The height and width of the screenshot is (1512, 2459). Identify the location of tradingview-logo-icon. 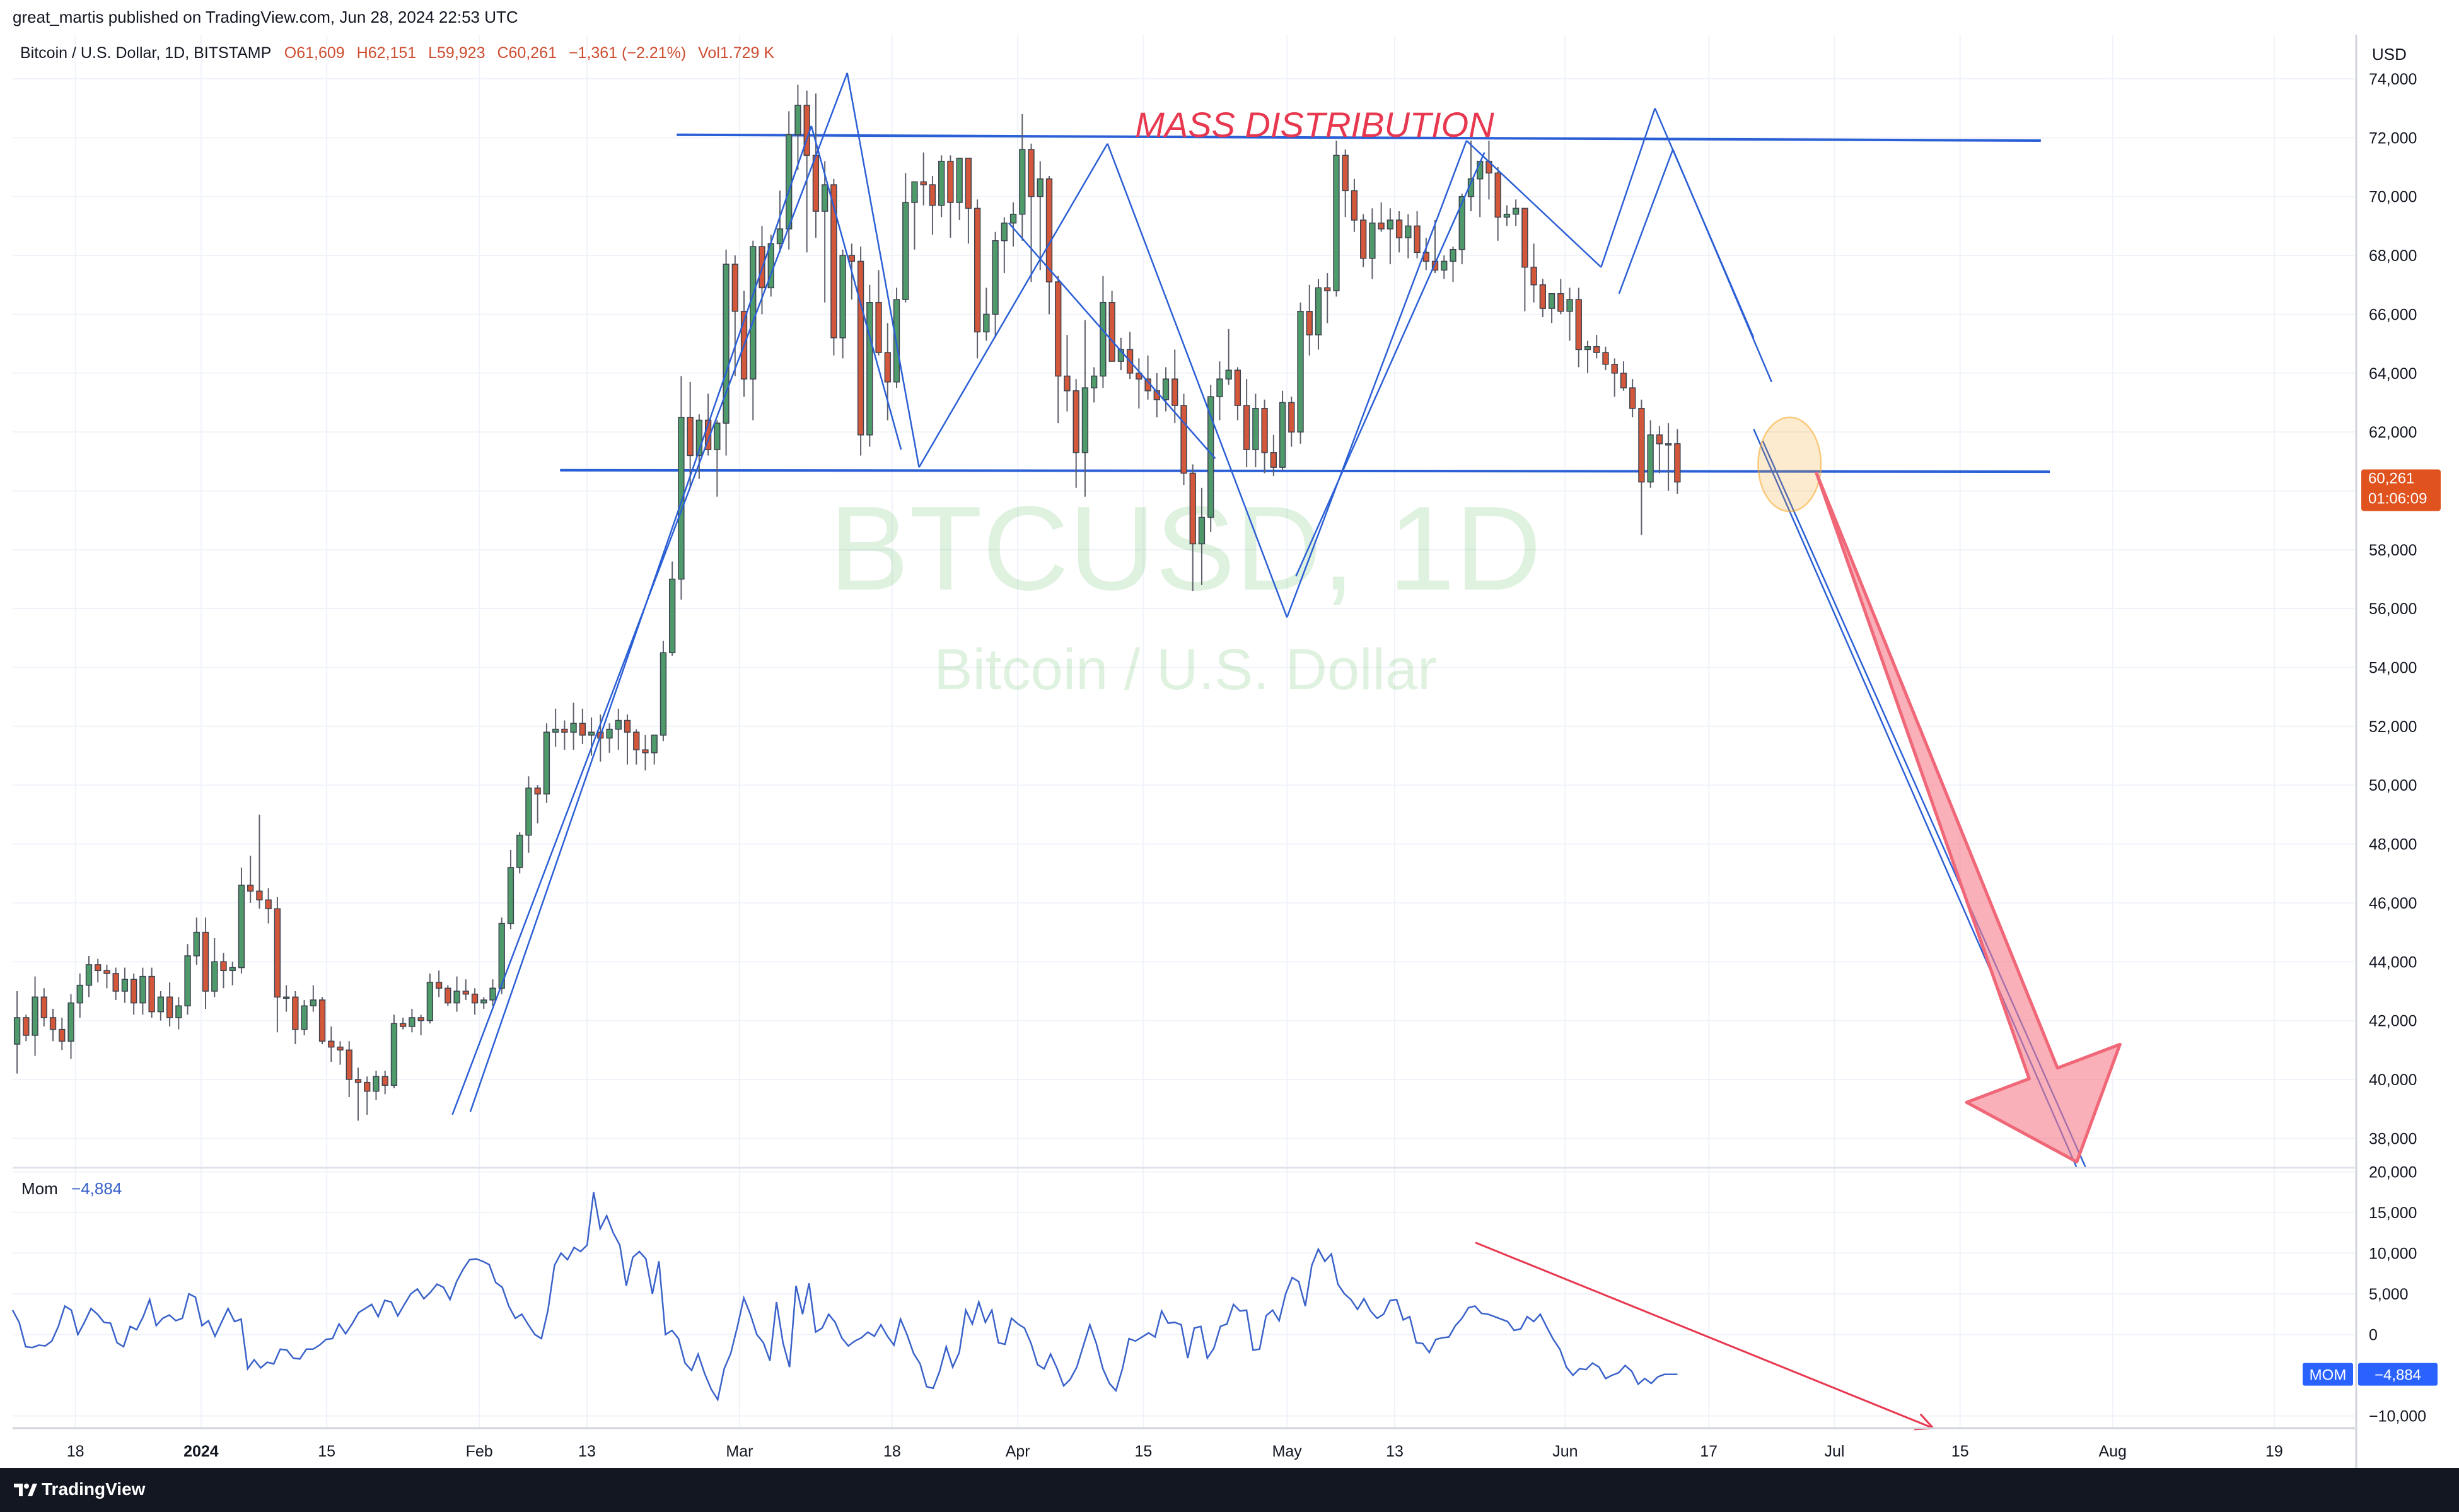
(26, 1489).